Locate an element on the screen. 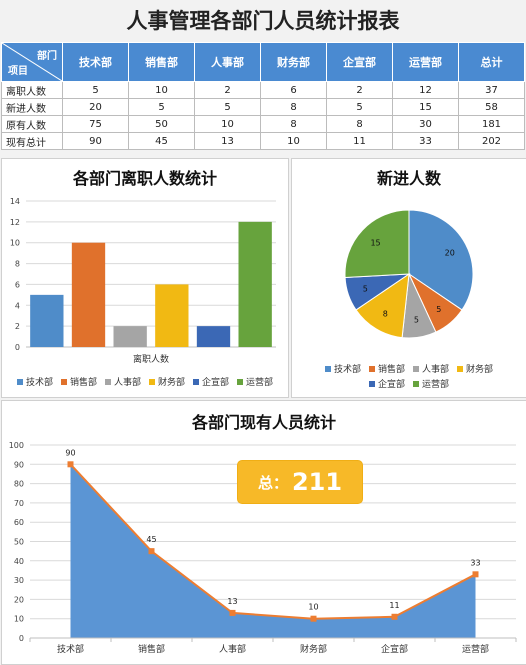 This screenshot has width=526, height=665. y-tick-label: 60 is located at coordinates (19, 522).